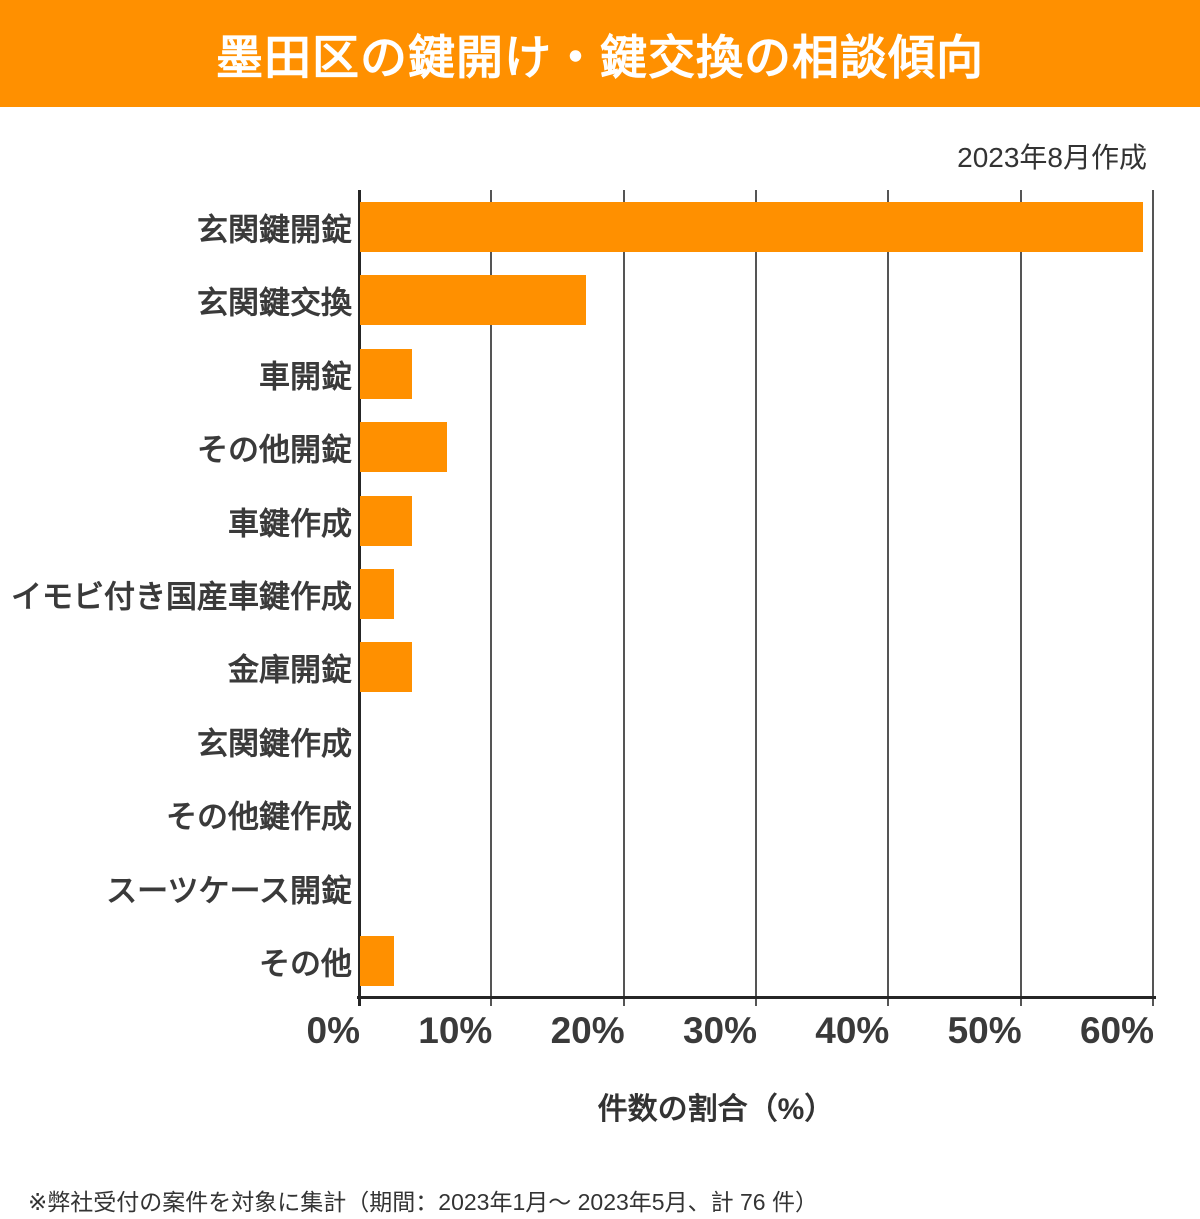  What do you see at coordinates (716, 1109) in the screenshot?
I see `x-axis-title: 件数の割合（%）` at bounding box center [716, 1109].